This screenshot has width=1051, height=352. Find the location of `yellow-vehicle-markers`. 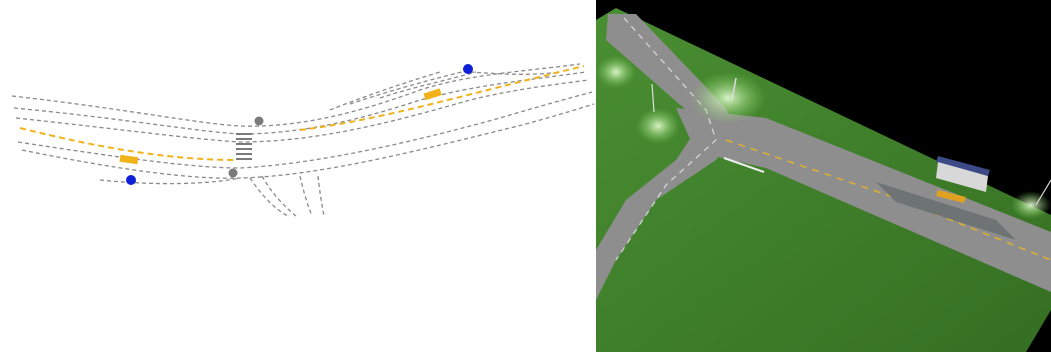

yellow-vehicle-markers is located at coordinates (280, 126).